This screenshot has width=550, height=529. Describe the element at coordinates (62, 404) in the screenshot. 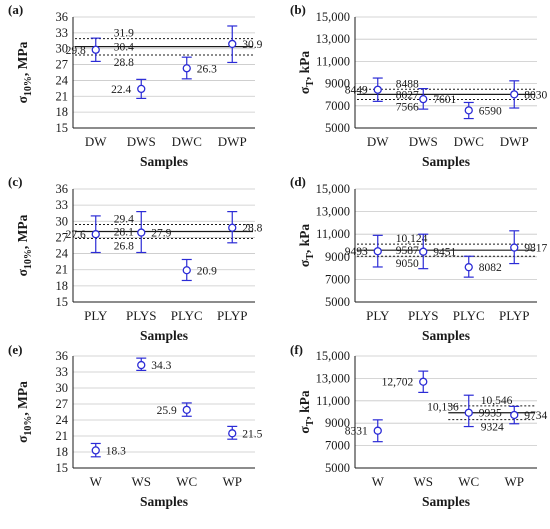

I see `y-tick-label: 27` at that location.